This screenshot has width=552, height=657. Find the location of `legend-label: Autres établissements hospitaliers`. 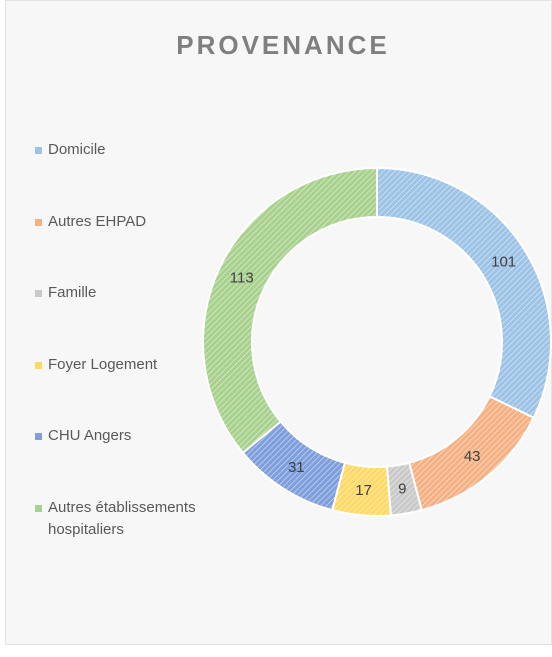

legend-label: Autres établissements hospitaliers is located at coordinates (122, 518).